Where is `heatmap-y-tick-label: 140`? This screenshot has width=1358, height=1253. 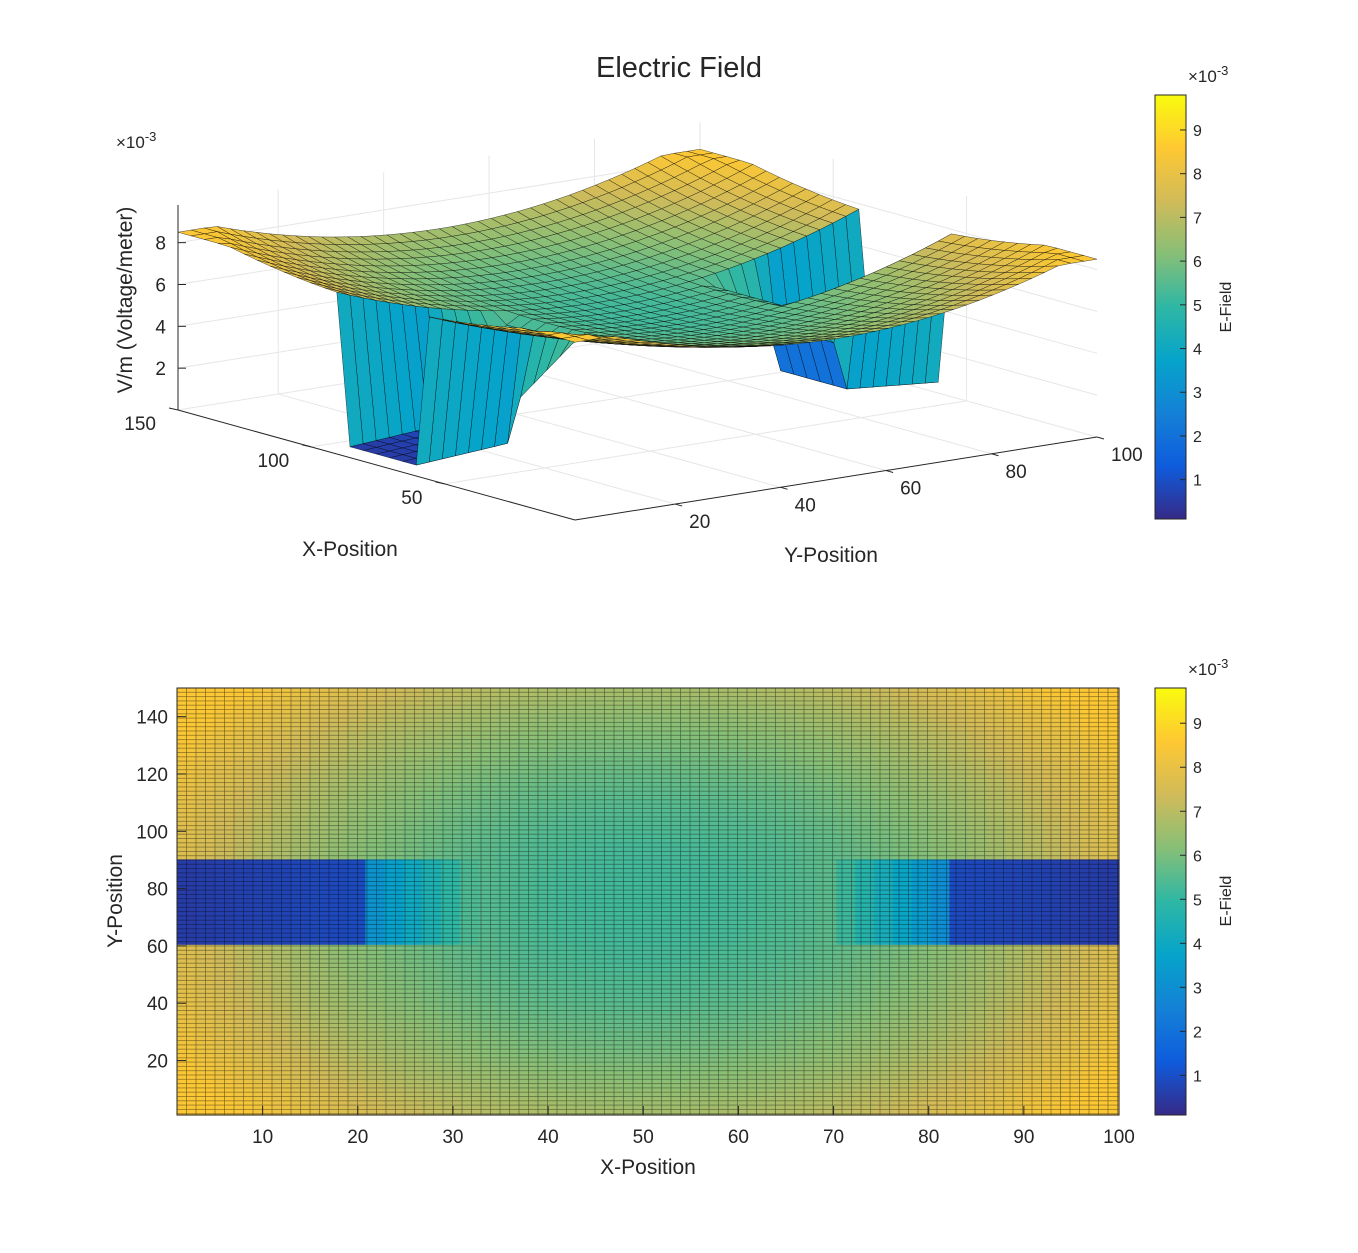 heatmap-y-tick-label: 140 is located at coordinates (152, 718).